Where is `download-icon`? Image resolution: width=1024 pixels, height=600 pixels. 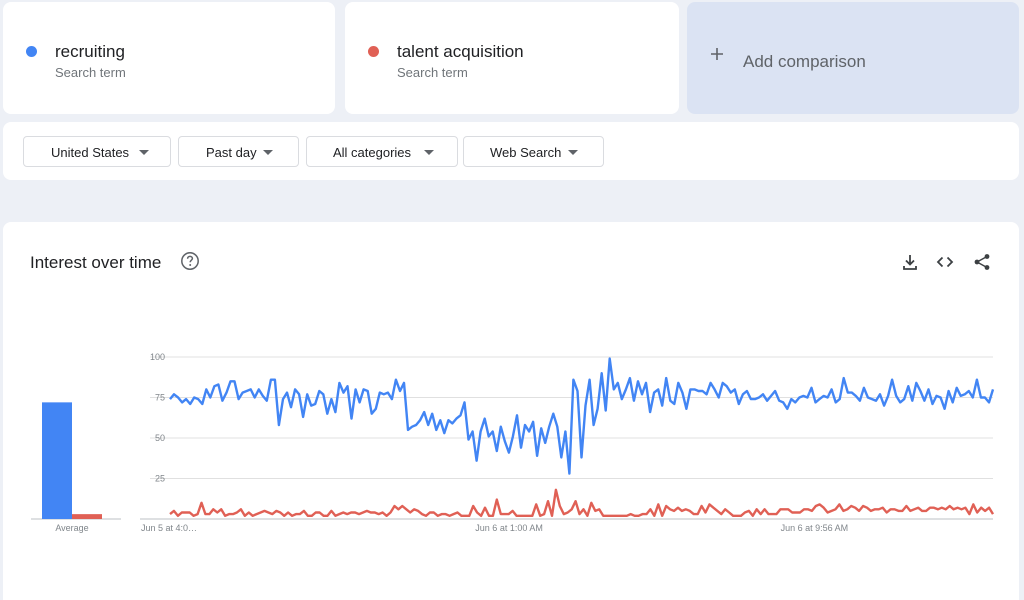
download-icon is located at coordinates (910, 262).